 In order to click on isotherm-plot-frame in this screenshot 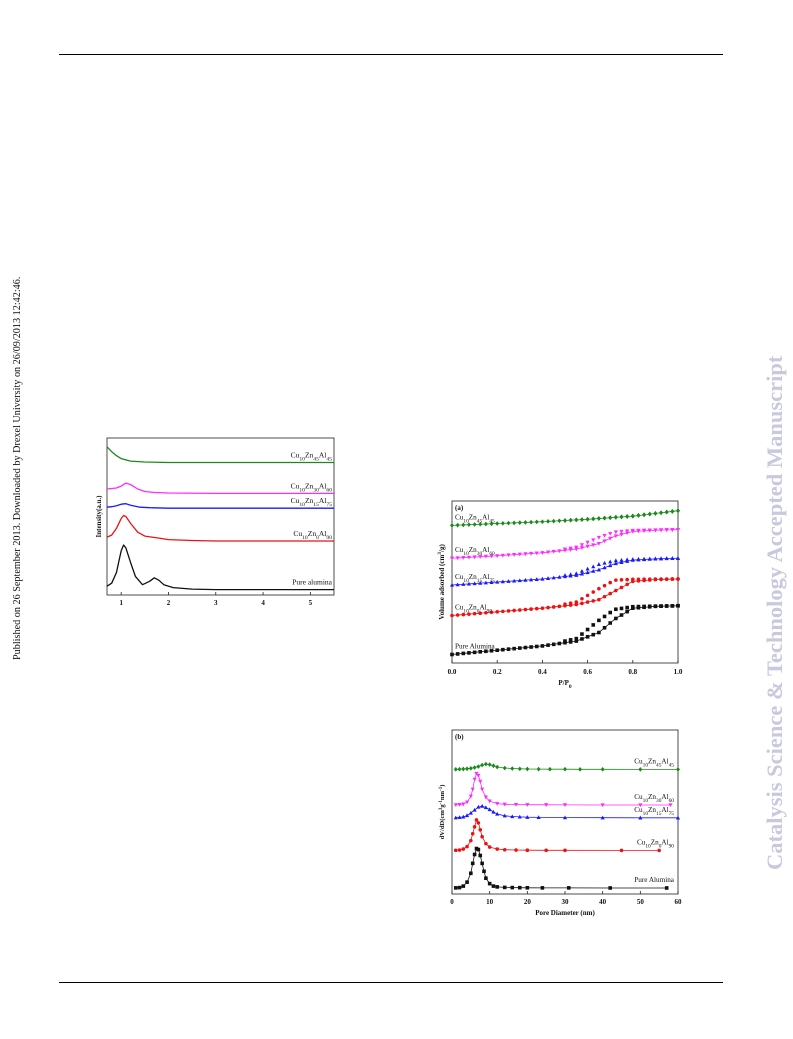, I will do `click(565, 582)`.